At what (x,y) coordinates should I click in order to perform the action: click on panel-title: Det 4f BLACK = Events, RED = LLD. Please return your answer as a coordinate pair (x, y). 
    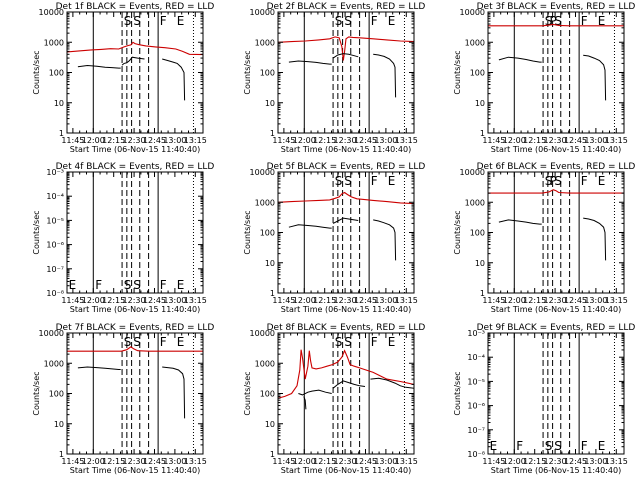
    Looking at the image, I should click on (135, 167).